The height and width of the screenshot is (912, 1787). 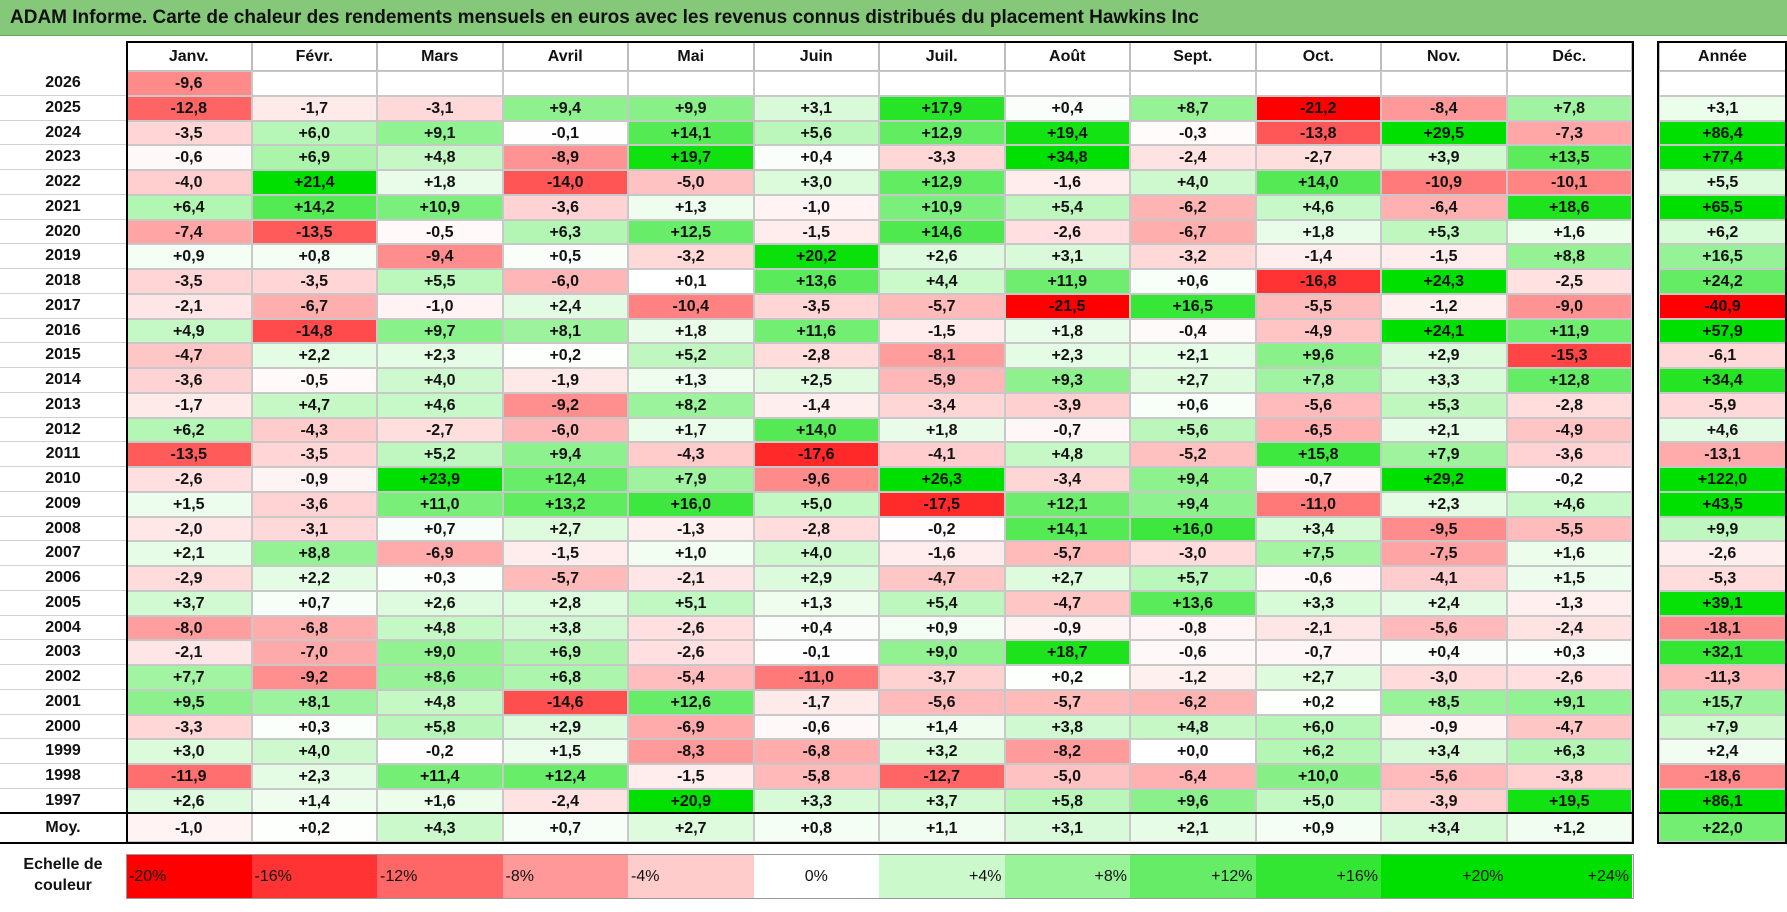 What do you see at coordinates (942, 380) in the screenshot?
I see `heatmap-cell: -5,9` at bounding box center [942, 380].